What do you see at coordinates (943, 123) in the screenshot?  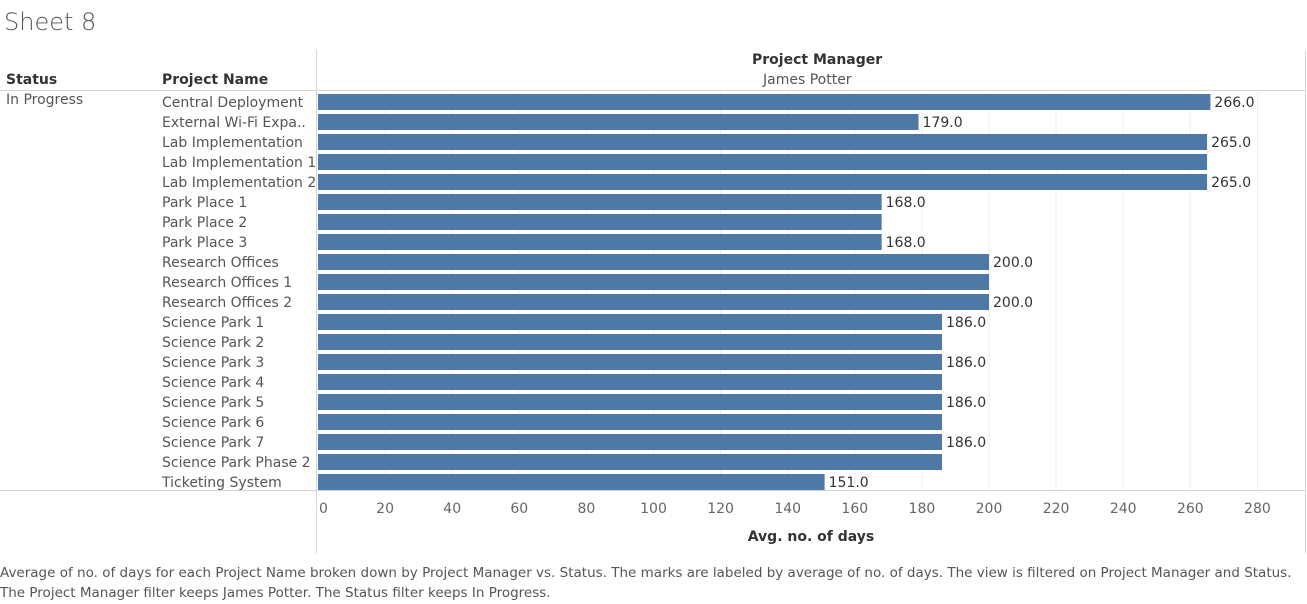 I see `data-label: 179.0` at bounding box center [943, 123].